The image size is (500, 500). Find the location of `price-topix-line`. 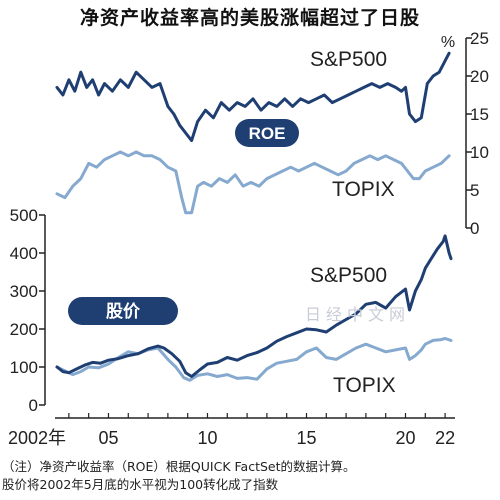

price-topix-line is located at coordinates (254, 359).